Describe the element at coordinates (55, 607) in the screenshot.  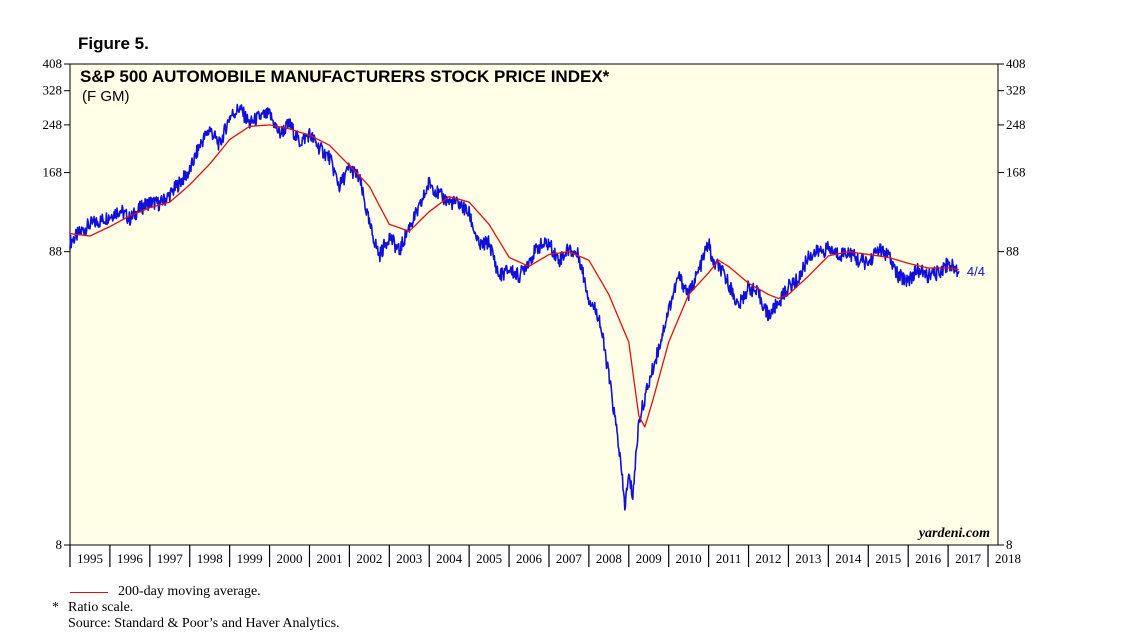
I see `ratio-star: *` at that location.